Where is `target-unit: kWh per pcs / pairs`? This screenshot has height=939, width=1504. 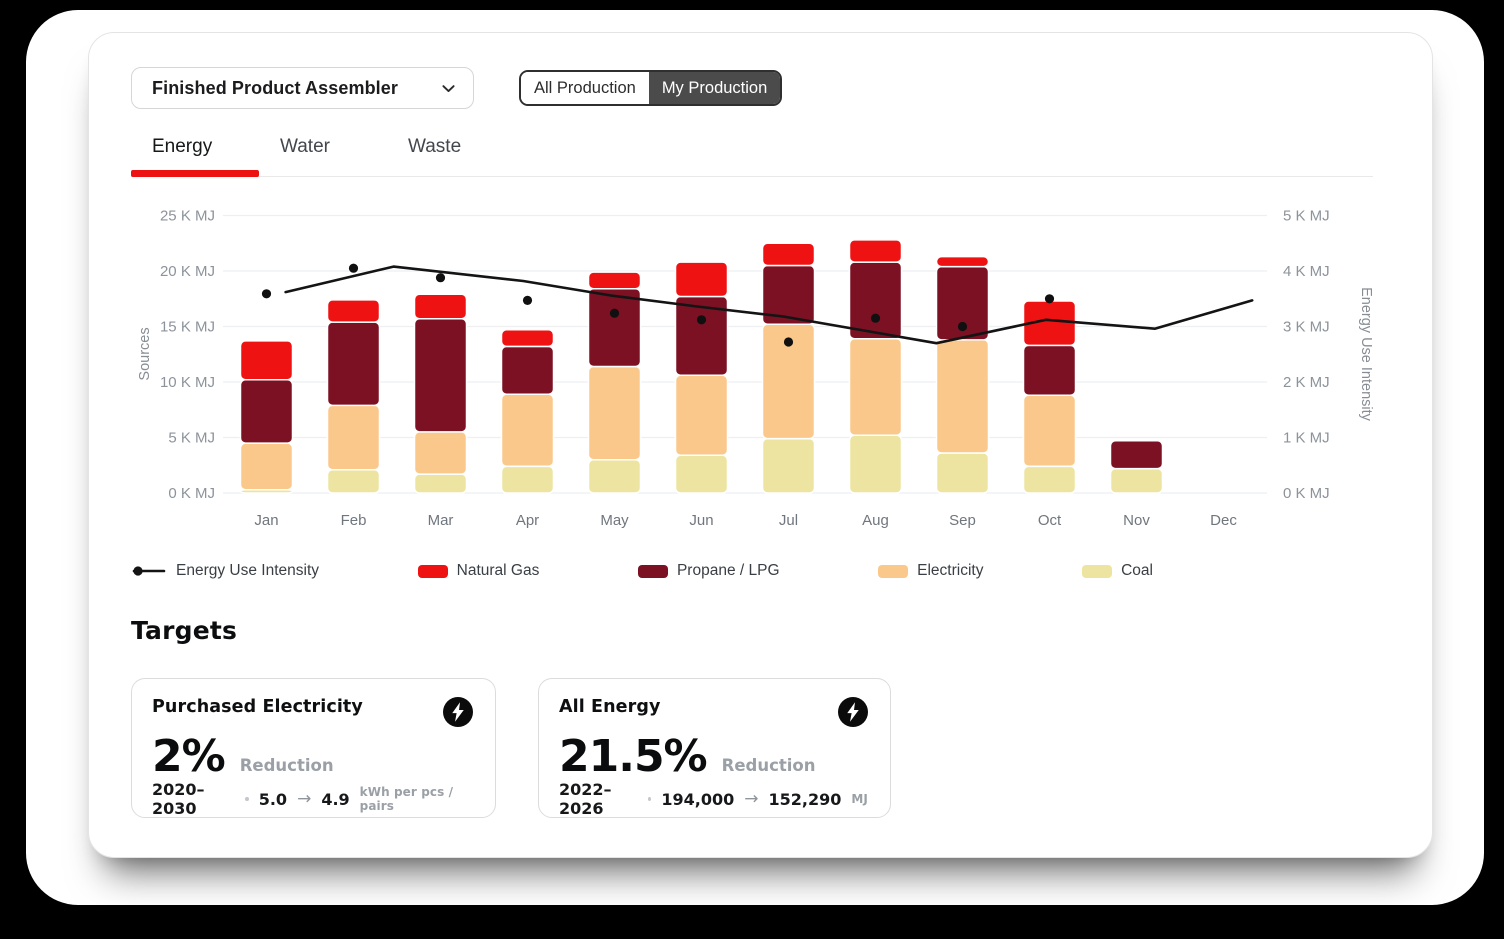
target-unit: kWh per pcs / pairs is located at coordinates (406, 799).